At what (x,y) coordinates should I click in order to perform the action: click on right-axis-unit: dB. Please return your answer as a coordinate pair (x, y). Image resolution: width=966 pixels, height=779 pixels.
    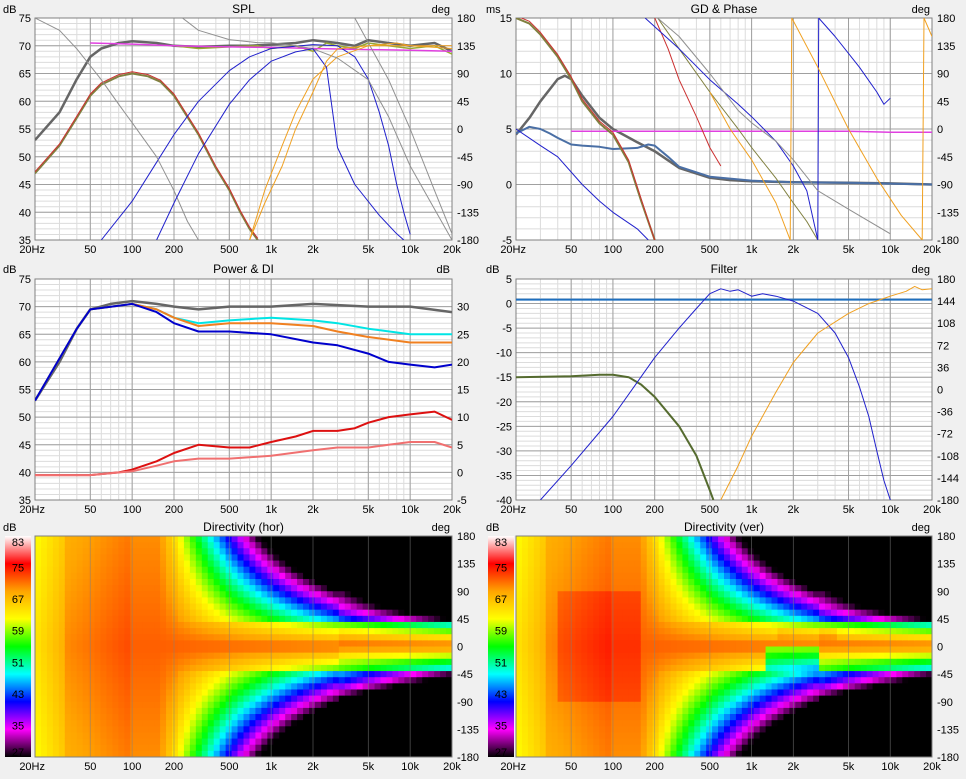
    Looking at the image, I should click on (443, 270).